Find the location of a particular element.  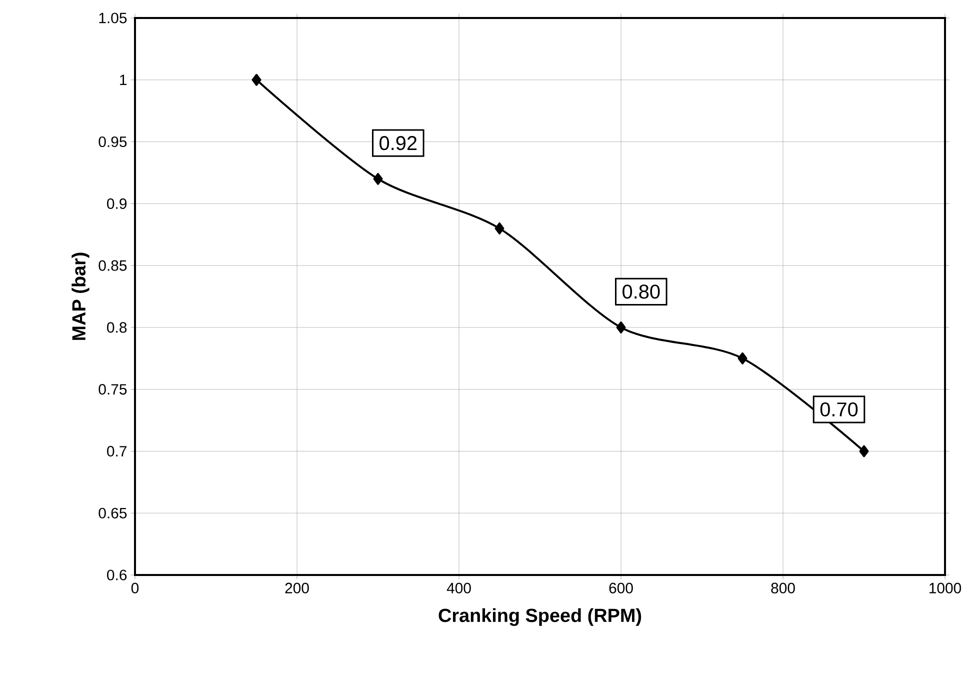

y-tick-label: 0.95 is located at coordinates (112, 142).